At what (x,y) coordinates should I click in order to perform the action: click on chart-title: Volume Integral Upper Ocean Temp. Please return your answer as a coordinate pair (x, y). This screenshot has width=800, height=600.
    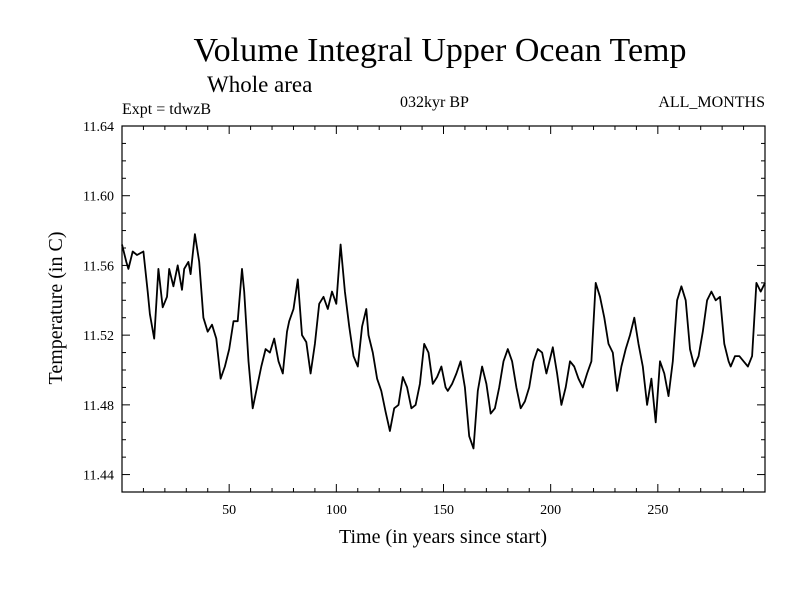
    Looking at the image, I should click on (440, 50).